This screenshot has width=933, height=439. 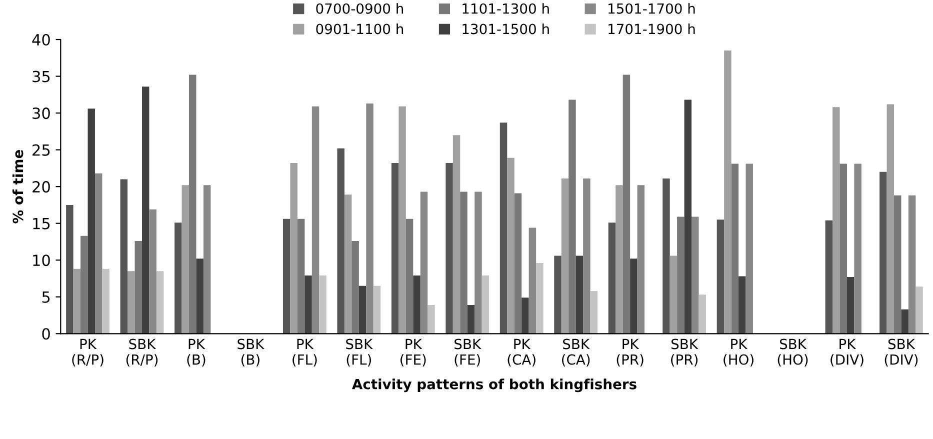 I want to click on legend-label: 1501-1700 h, so click(x=651, y=8).